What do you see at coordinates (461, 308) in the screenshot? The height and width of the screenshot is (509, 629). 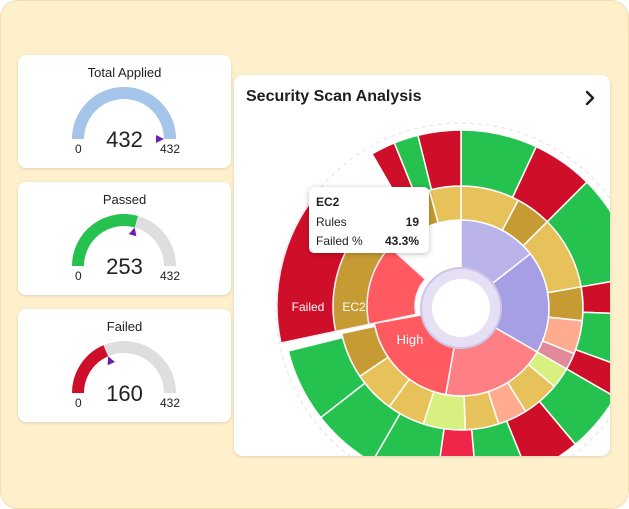 I see `center-hole` at bounding box center [461, 308].